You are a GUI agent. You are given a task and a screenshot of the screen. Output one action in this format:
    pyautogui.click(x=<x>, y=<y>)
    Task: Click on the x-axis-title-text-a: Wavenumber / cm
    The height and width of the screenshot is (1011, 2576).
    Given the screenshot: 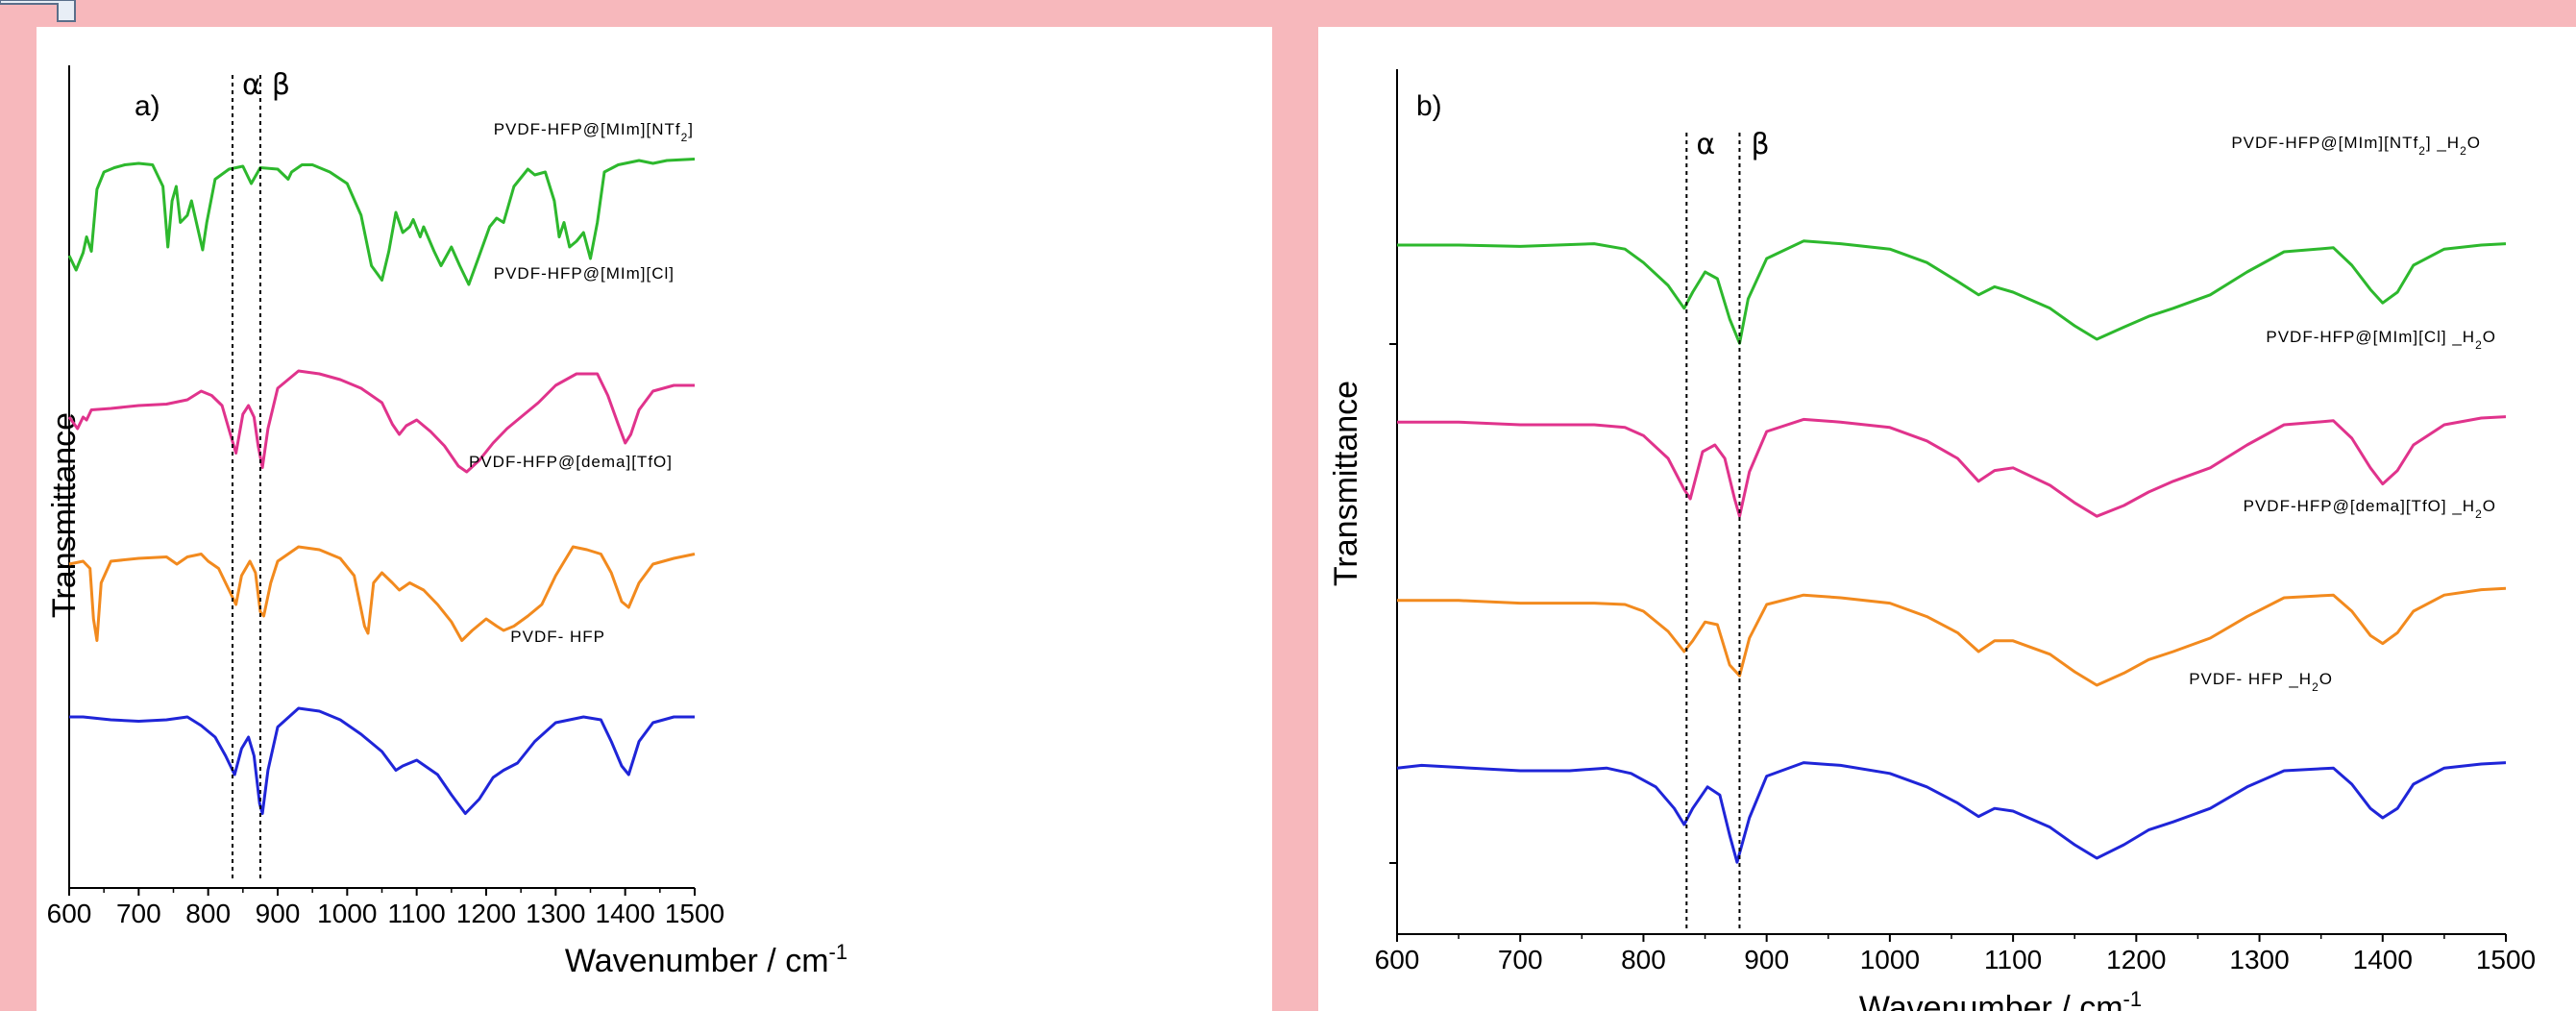 What is the action you would take?
    pyautogui.click(x=697, y=961)
    